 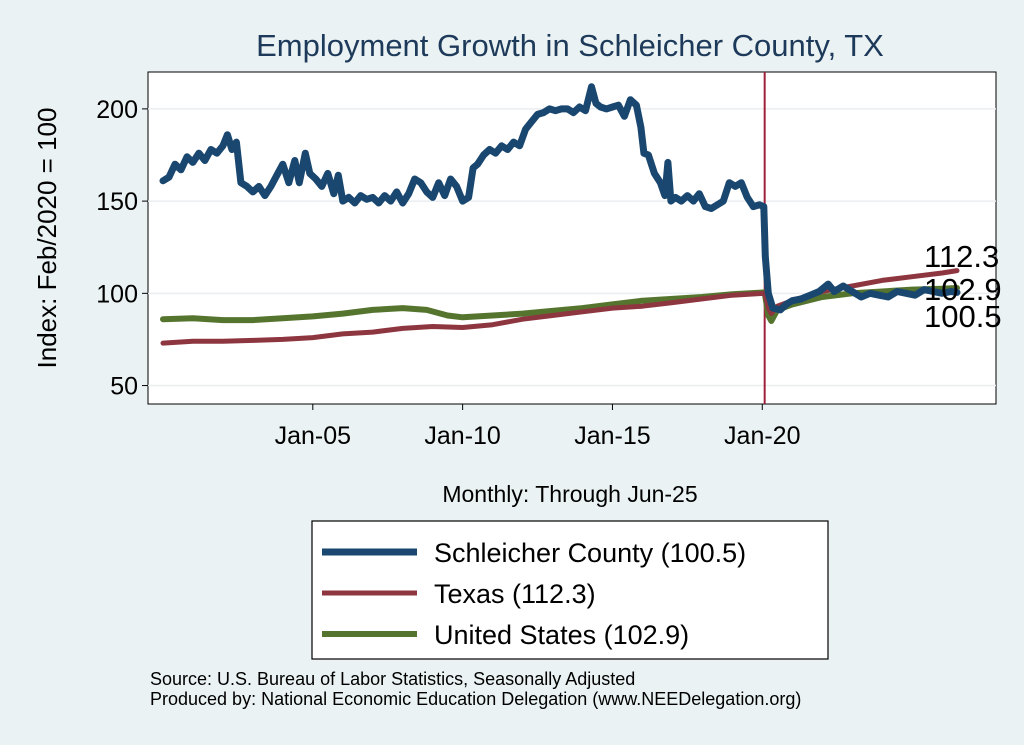 What do you see at coordinates (47, 238) in the screenshot?
I see `y-axis-title: Index: Feb/2020 = 100` at bounding box center [47, 238].